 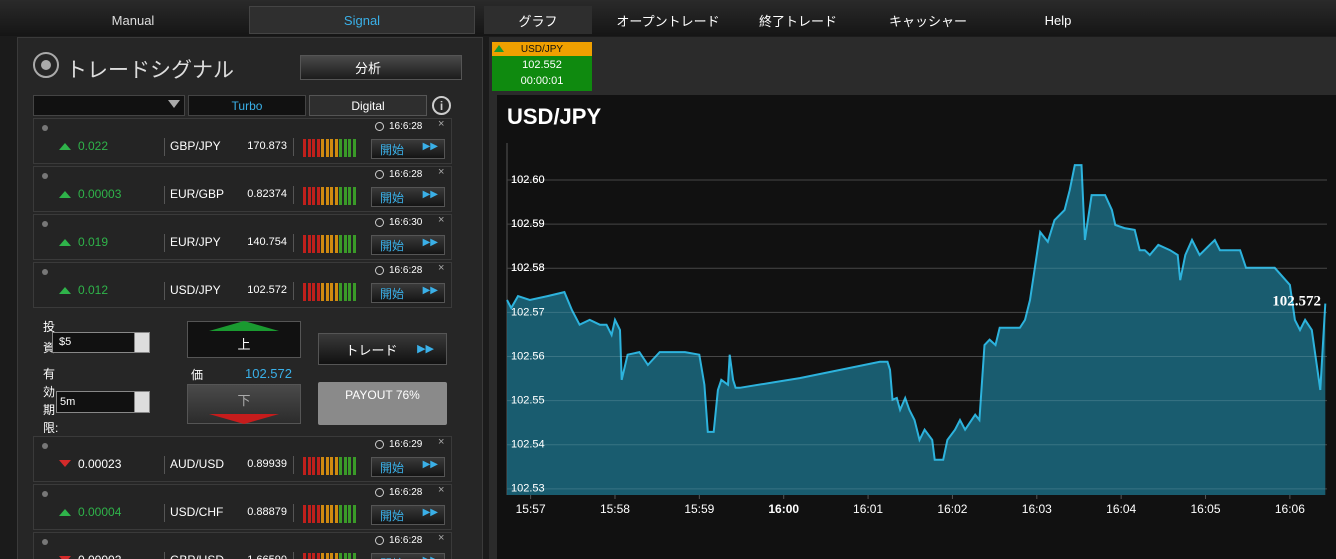 What do you see at coordinates (100, 194) in the screenshot?
I see `change: 0.00003` at bounding box center [100, 194].